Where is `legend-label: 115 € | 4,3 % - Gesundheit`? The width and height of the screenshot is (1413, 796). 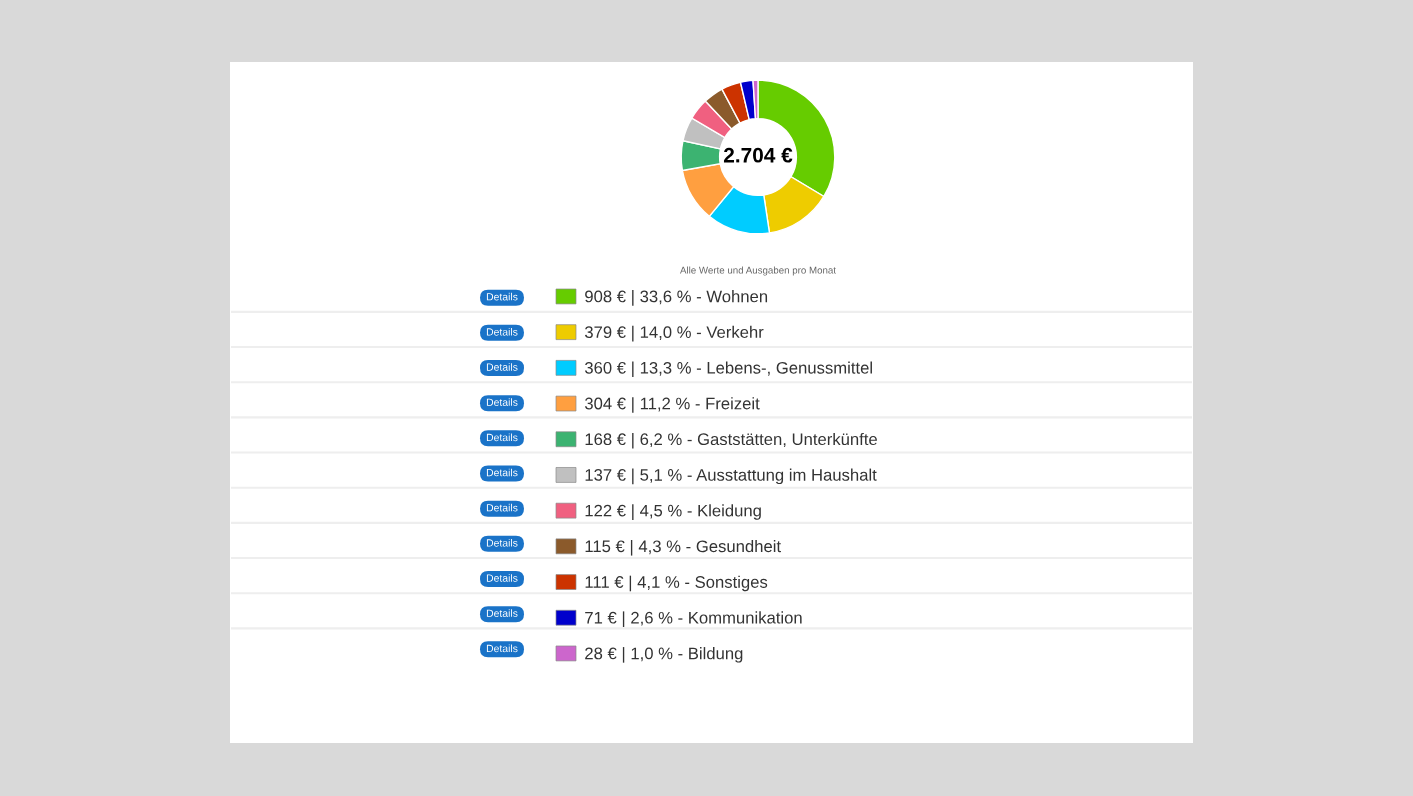
legend-label: 115 € | 4,3 % - Gesundheit is located at coordinates (683, 547).